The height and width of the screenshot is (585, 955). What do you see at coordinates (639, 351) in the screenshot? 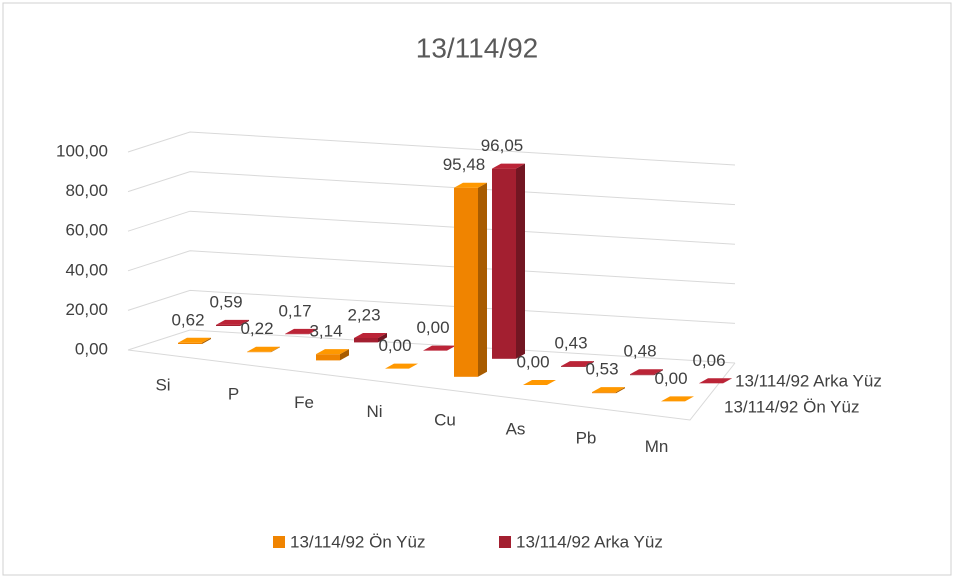
I see `data-label: 0,48` at bounding box center [639, 351].